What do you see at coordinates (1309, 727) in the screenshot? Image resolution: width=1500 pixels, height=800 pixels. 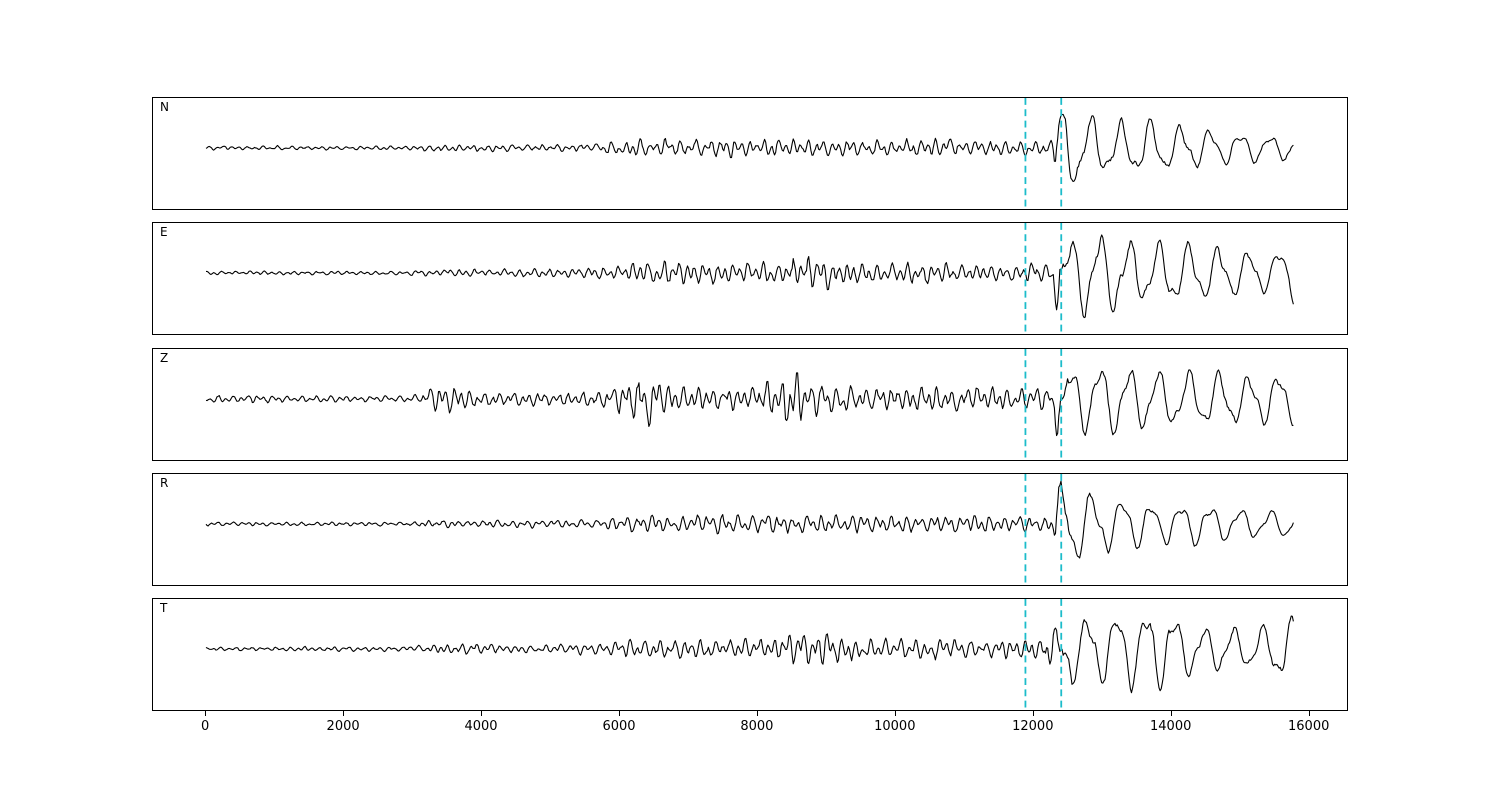 I see `x-tick-label: 16000` at bounding box center [1309, 727].